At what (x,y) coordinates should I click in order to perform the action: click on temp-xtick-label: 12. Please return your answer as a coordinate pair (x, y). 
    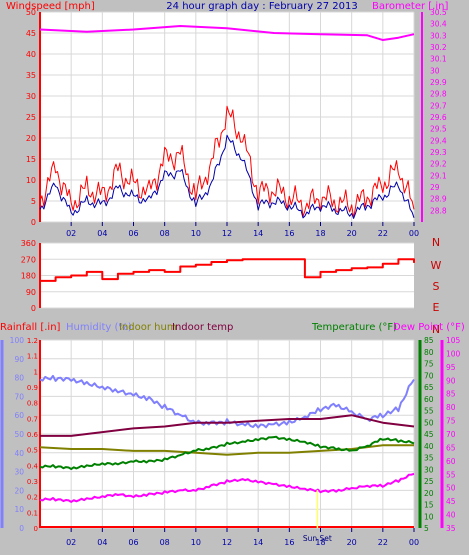
    Looking at the image, I should click on (227, 542).